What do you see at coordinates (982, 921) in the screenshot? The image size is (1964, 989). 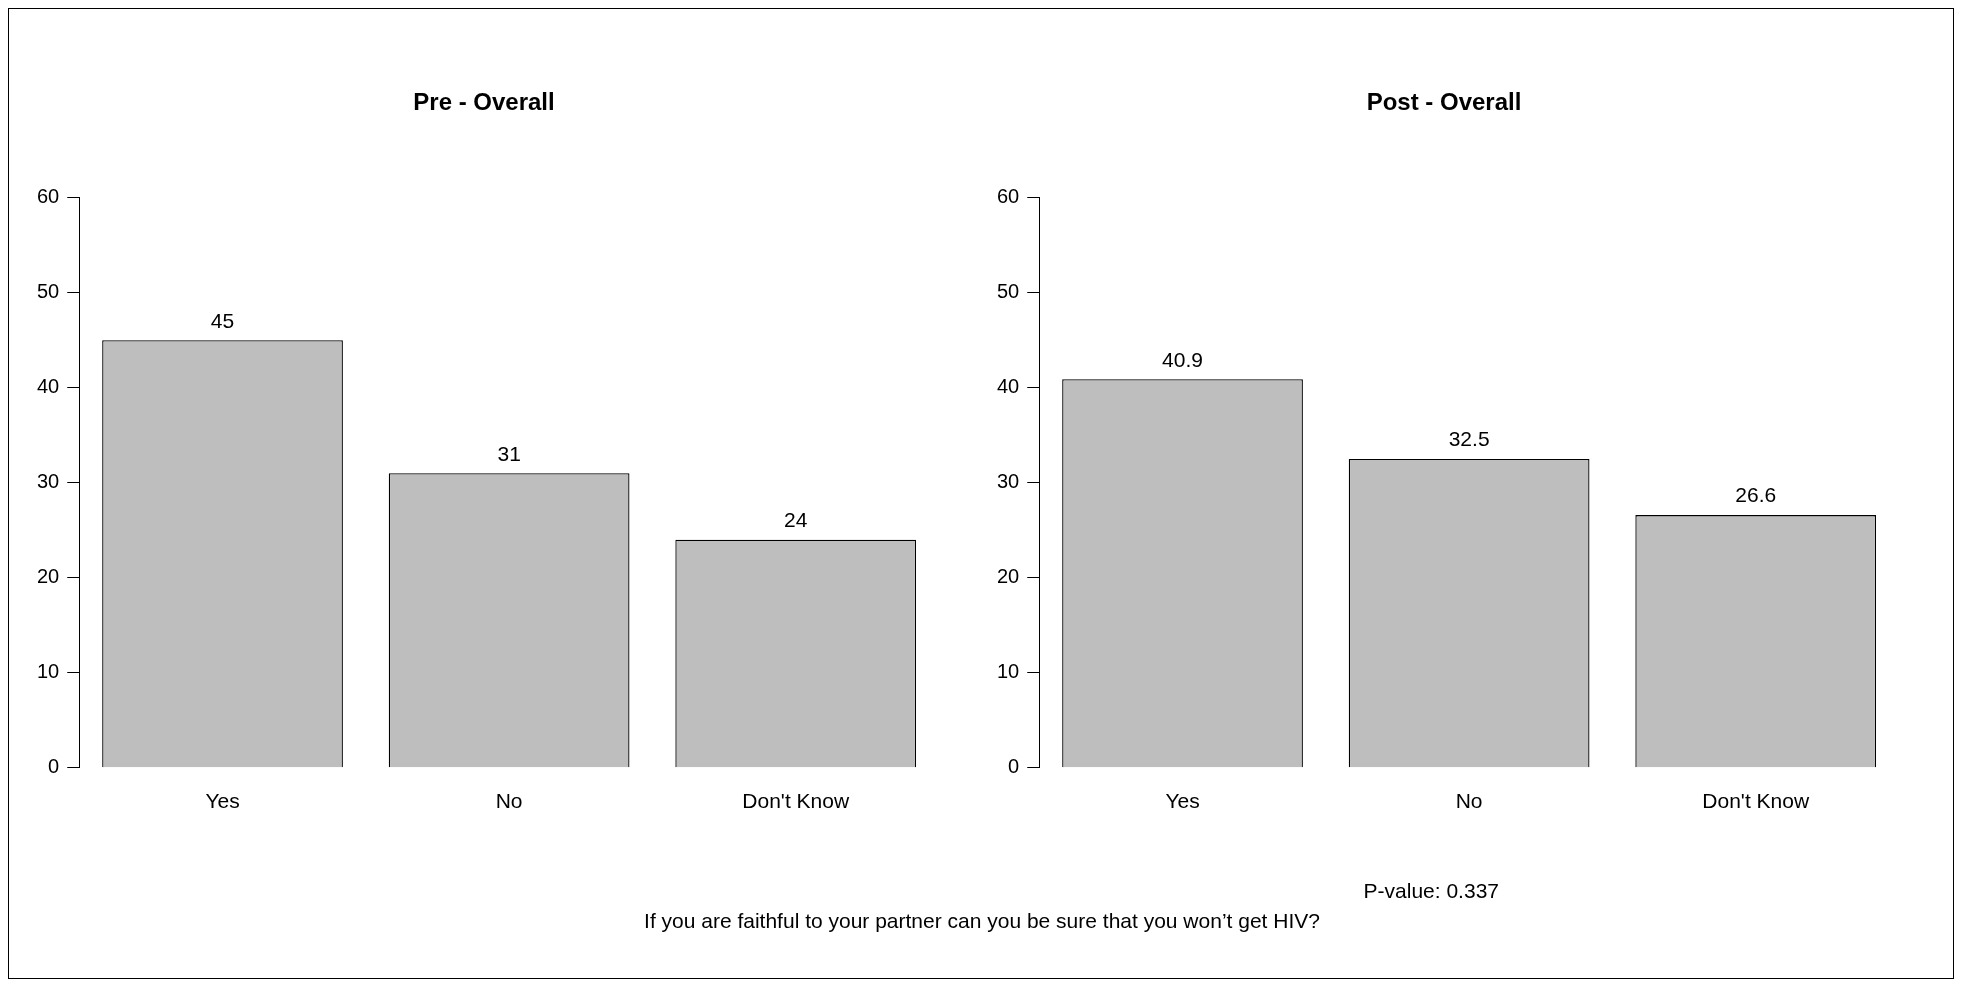 I see `text: If you are faithful to your partner can you be sure that you won’t get HIV?` at bounding box center [982, 921].